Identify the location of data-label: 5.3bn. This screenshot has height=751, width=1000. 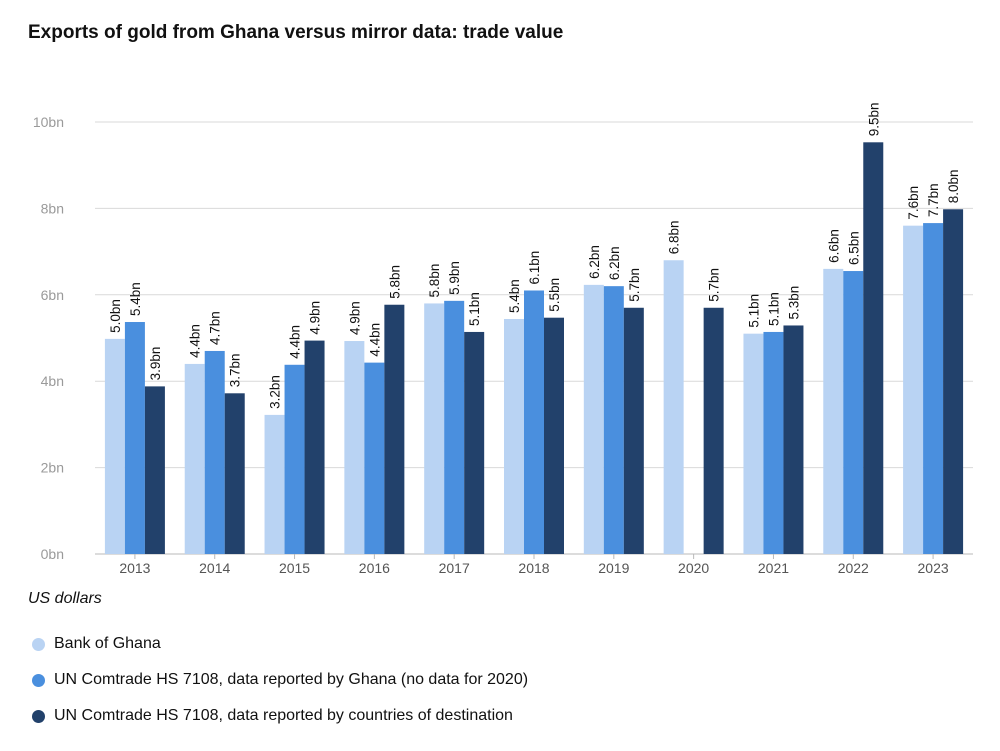
(793, 303).